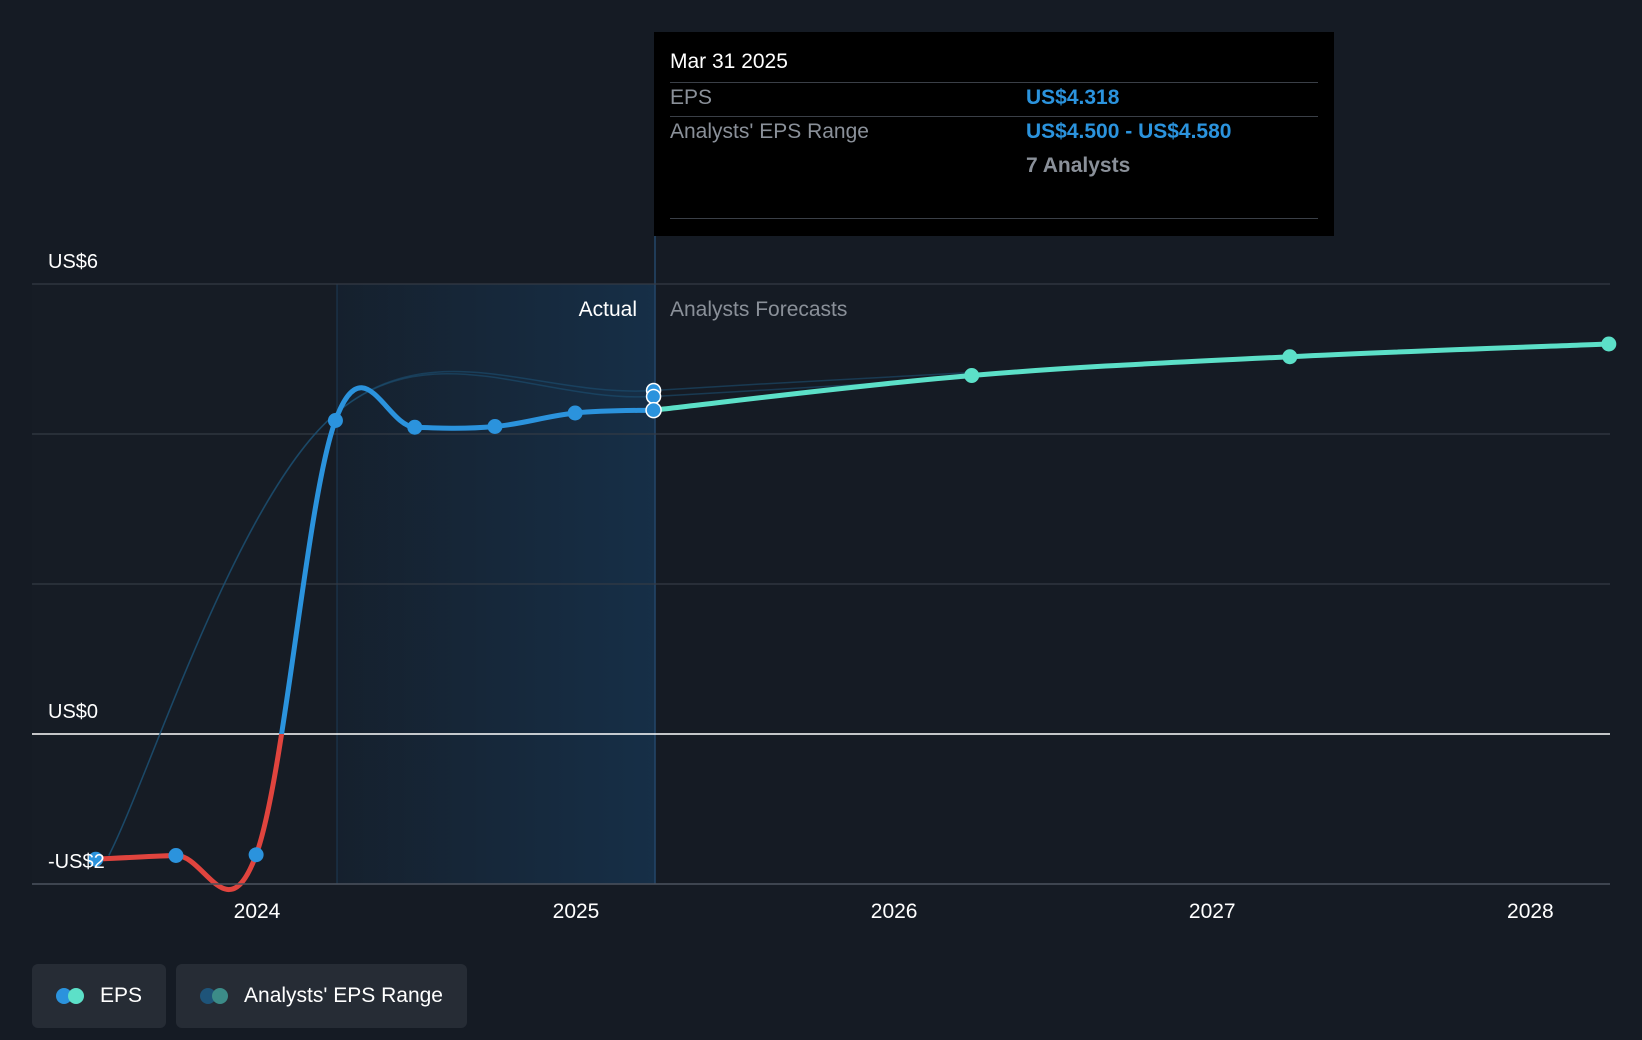  Describe the element at coordinates (894, 911) in the screenshot. I see `x-tick-label: 2026` at that location.